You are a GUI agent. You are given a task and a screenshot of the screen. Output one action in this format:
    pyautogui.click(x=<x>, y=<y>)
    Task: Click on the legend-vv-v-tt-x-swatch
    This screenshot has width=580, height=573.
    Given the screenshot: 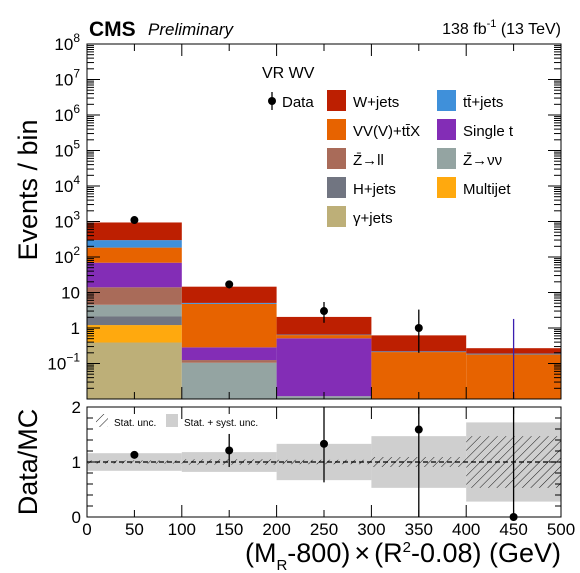 What is the action you would take?
    pyautogui.click(x=336, y=129)
    